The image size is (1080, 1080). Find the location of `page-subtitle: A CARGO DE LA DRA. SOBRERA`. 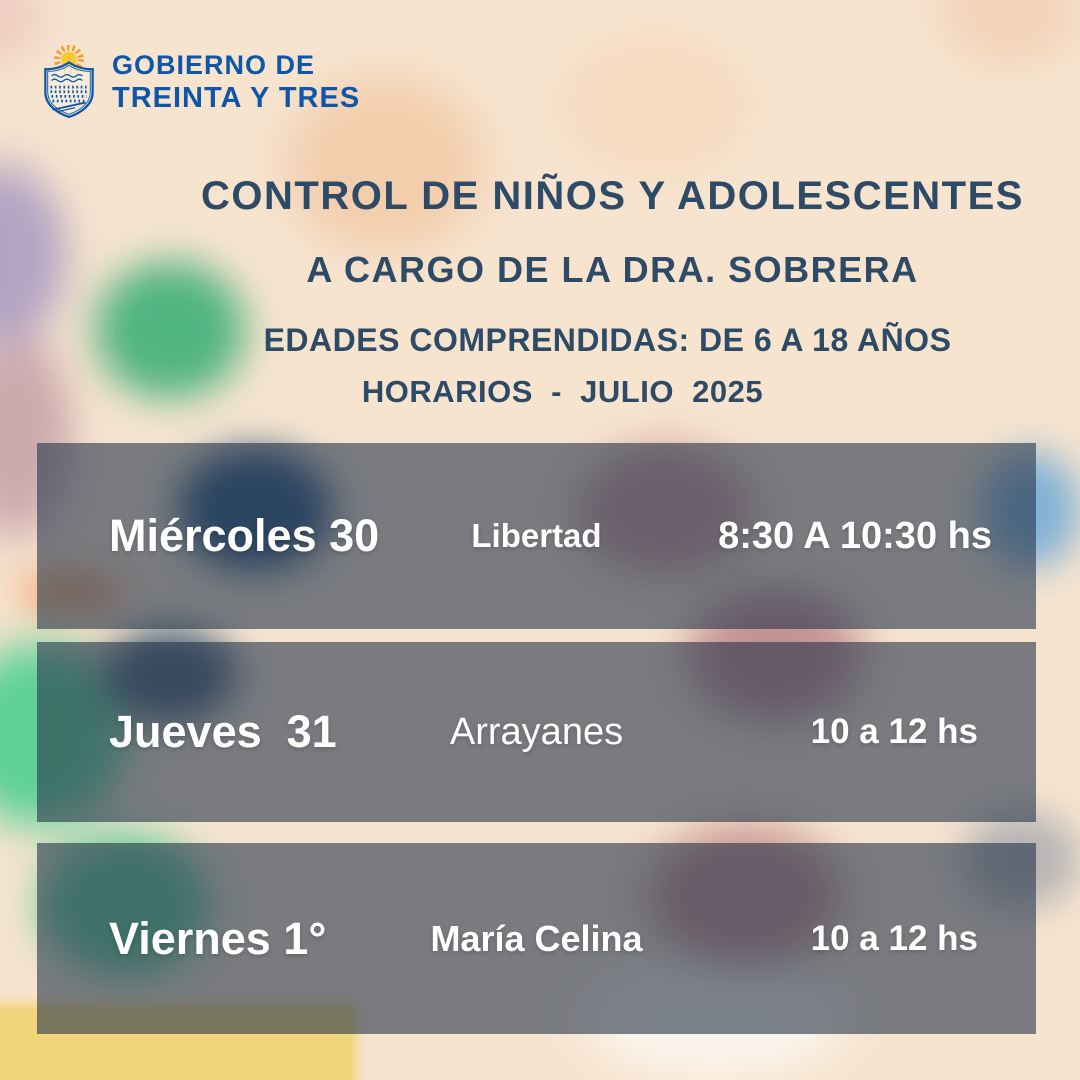

page-subtitle: A CARGO DE LA DRA. SOBRERA is located at coordinates (612, 269).